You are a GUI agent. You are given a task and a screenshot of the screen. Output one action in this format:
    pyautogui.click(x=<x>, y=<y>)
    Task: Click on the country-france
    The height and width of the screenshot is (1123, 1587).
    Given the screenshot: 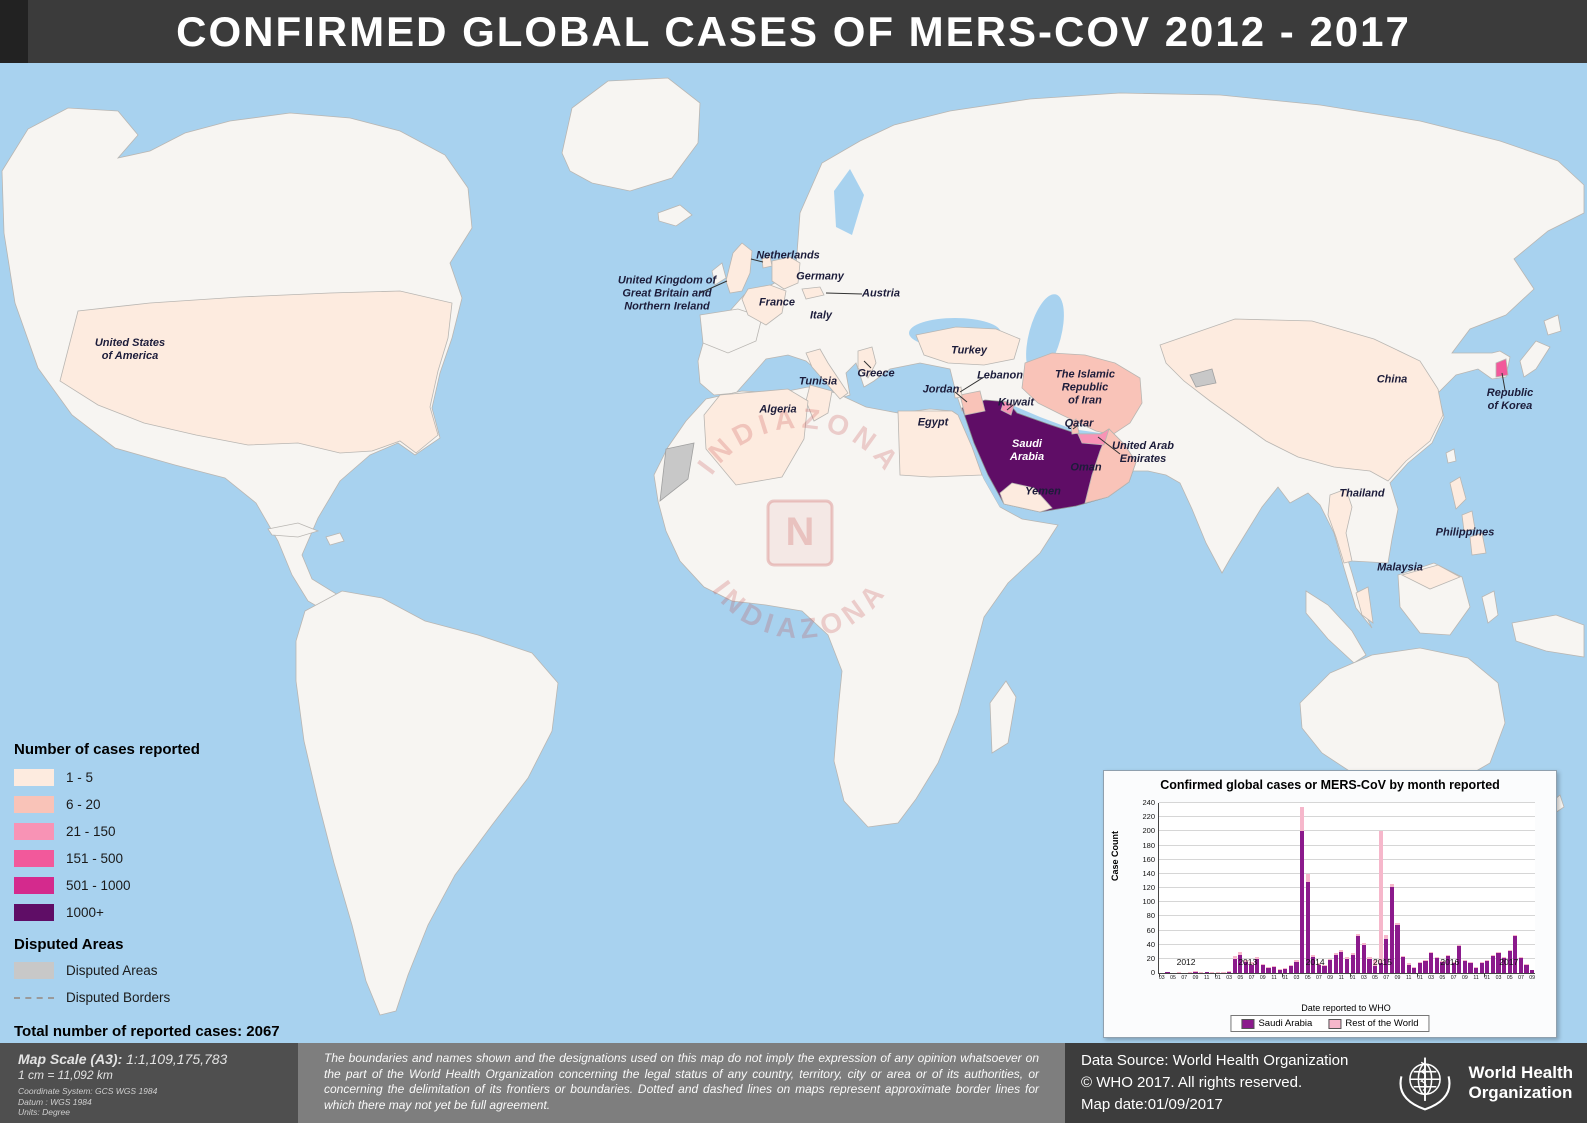 What is the action you would take?
    pyautogui.click(x=764, y=305)
    